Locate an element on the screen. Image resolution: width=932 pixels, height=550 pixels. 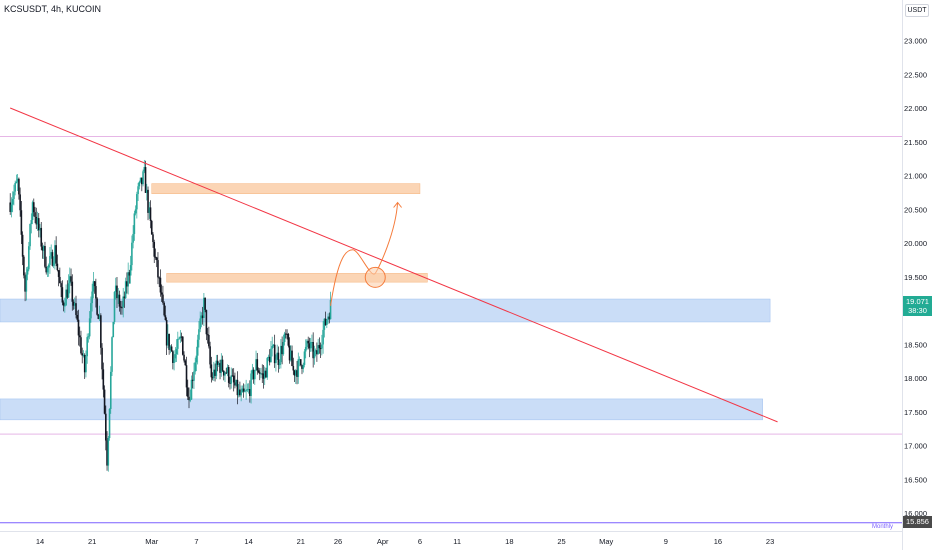
x-tick-label: 18 is located at coordinates (509, 541).